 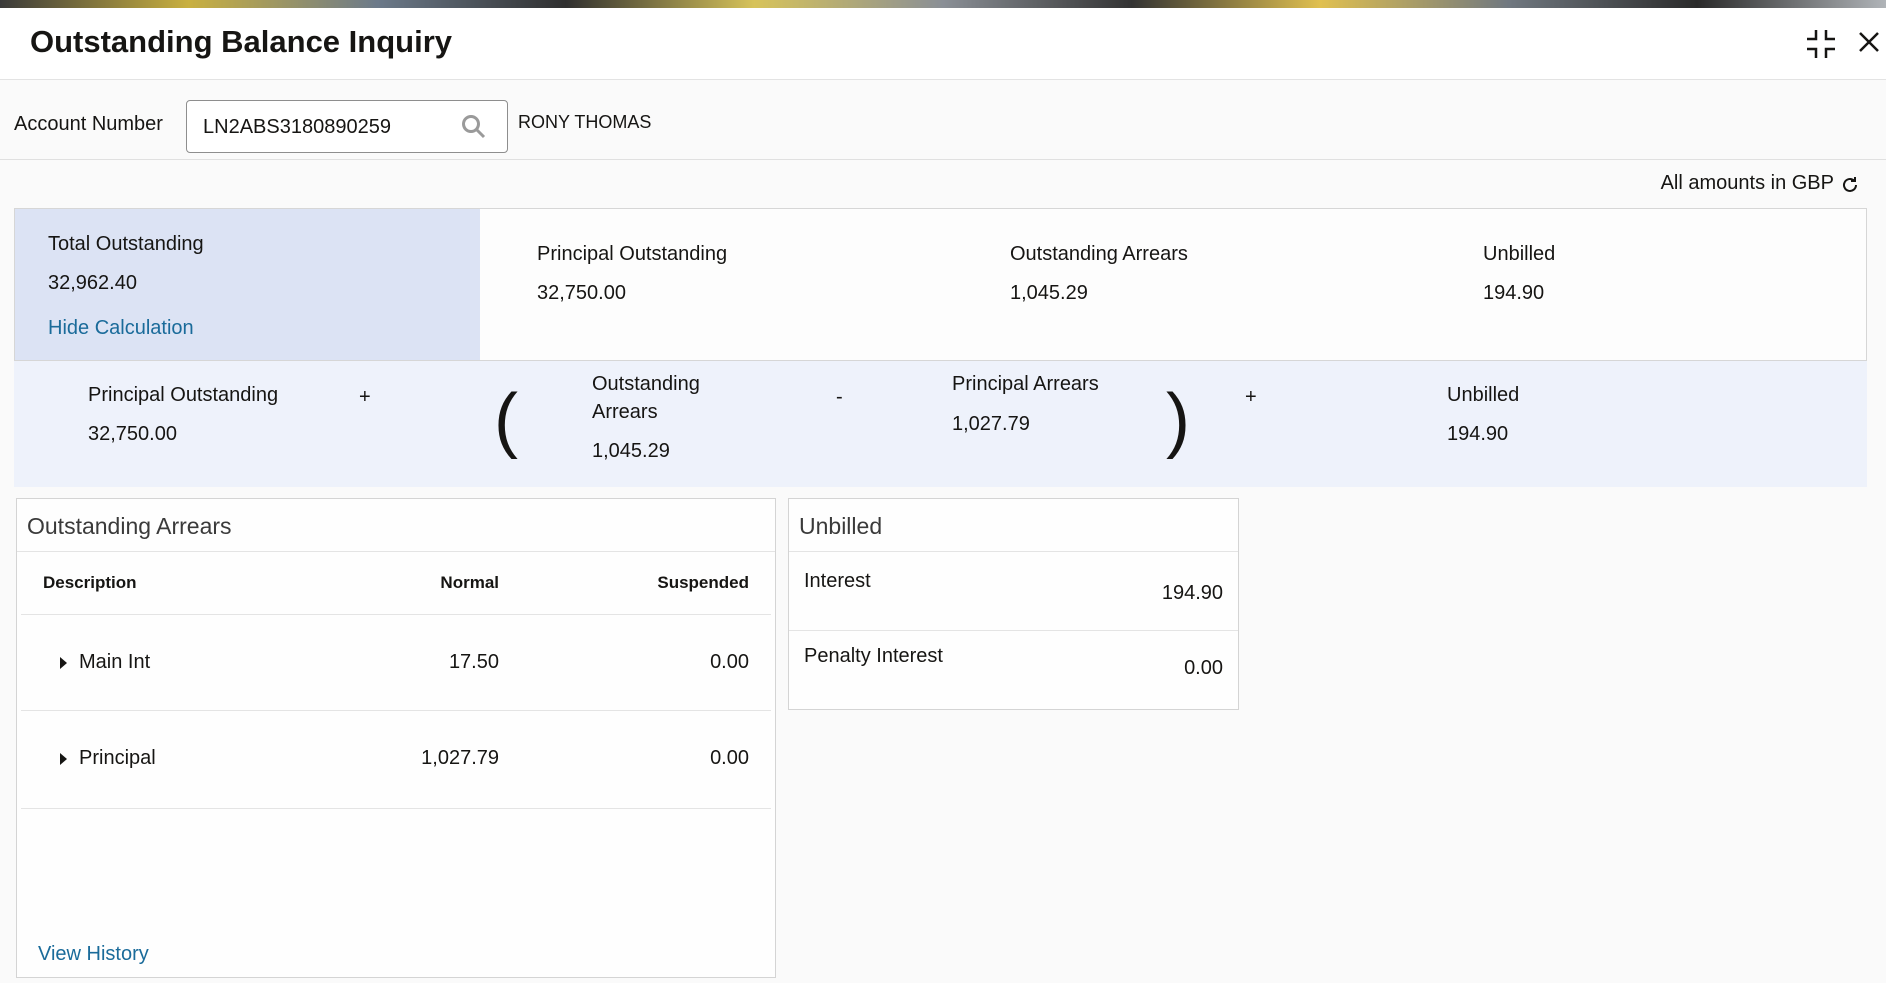 I want to click on interest-label: Interest, so click(x=837, y=581).